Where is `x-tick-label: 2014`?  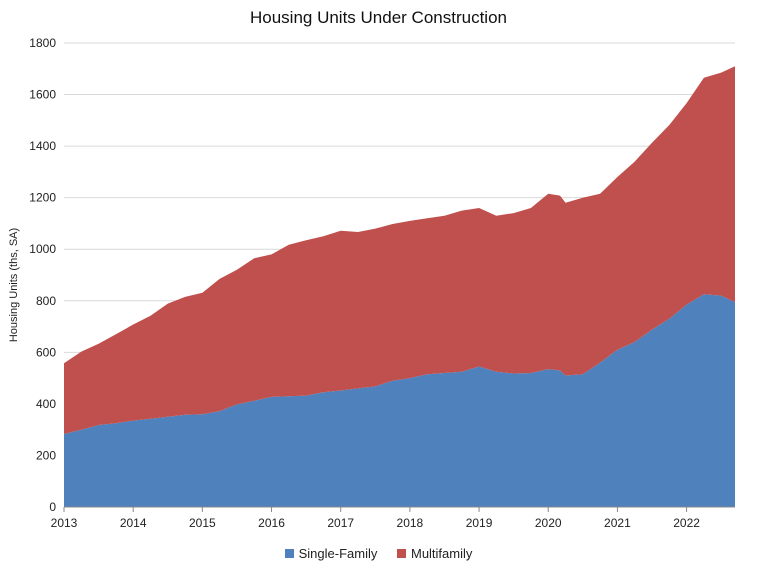
x-tick-label: 2014 is located at coordinates (133, 523).